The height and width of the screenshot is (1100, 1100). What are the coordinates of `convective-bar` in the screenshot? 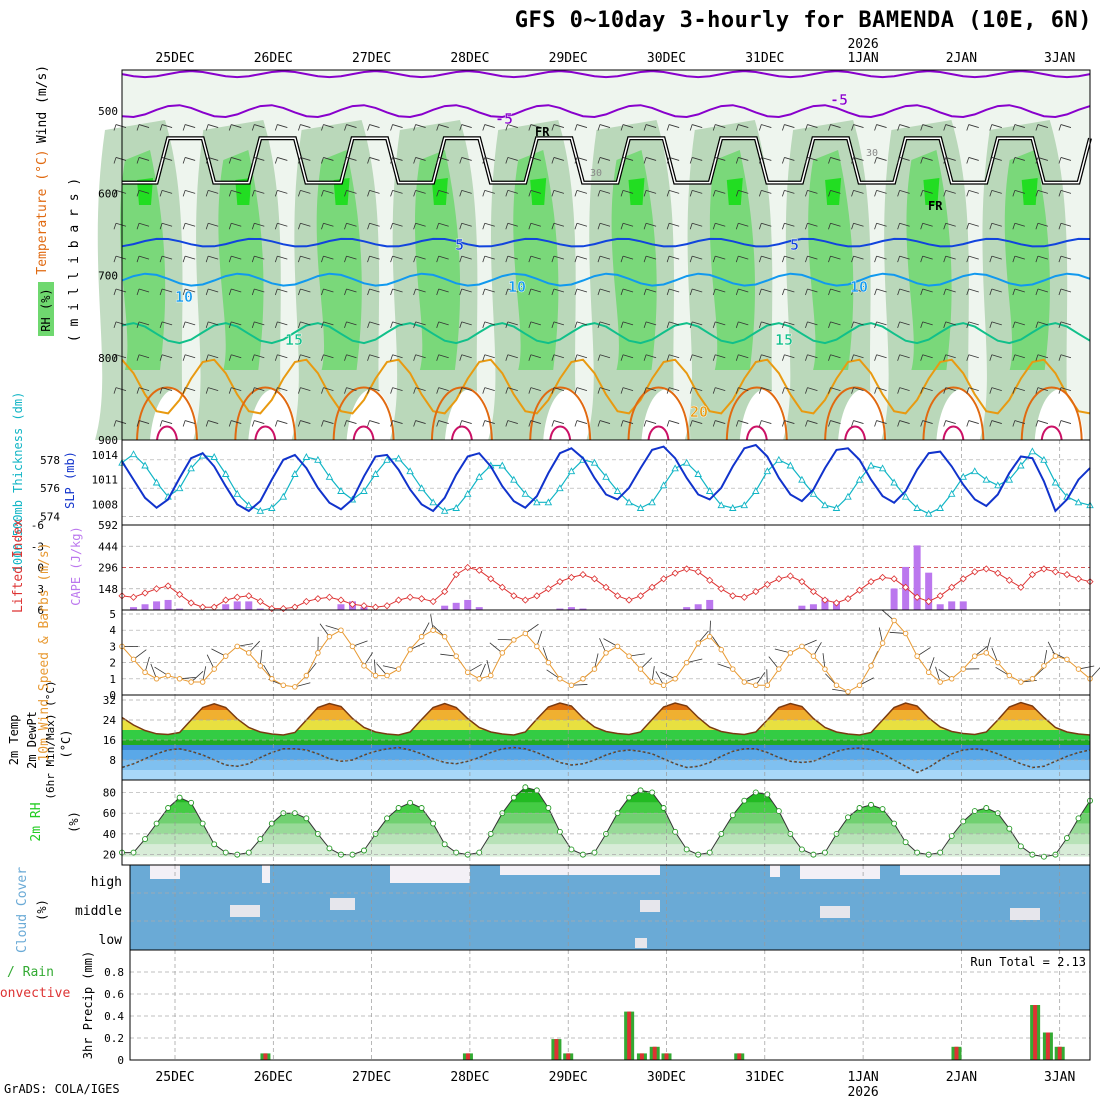 It's located at (666, 1056).